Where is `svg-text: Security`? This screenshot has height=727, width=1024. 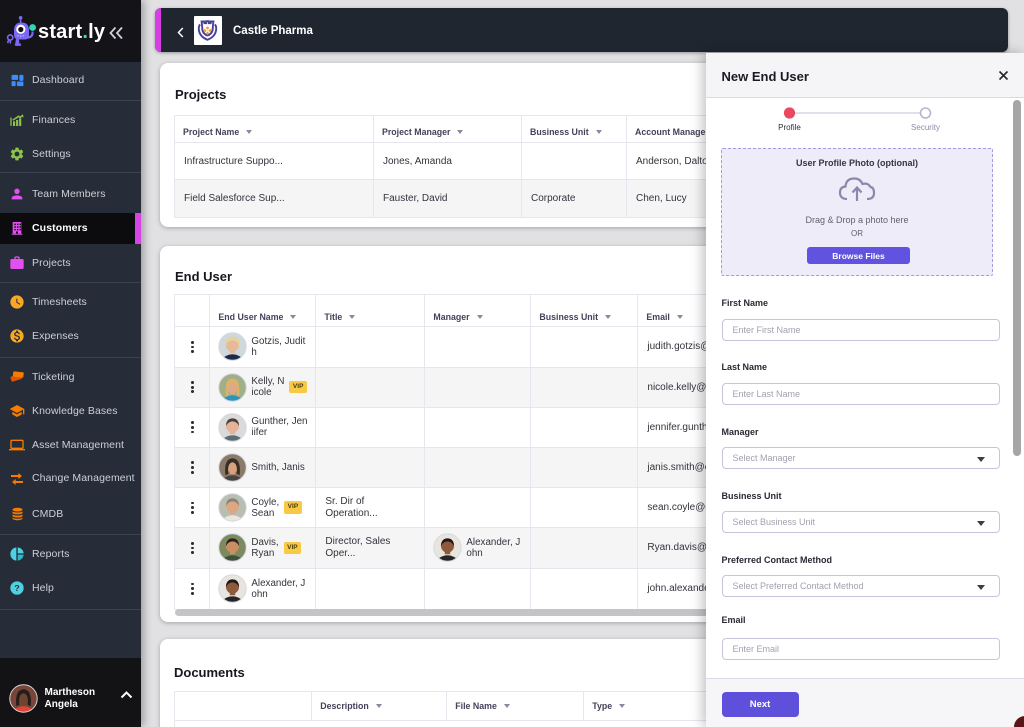
svg-text: Security is located at coordinates (925, 127).